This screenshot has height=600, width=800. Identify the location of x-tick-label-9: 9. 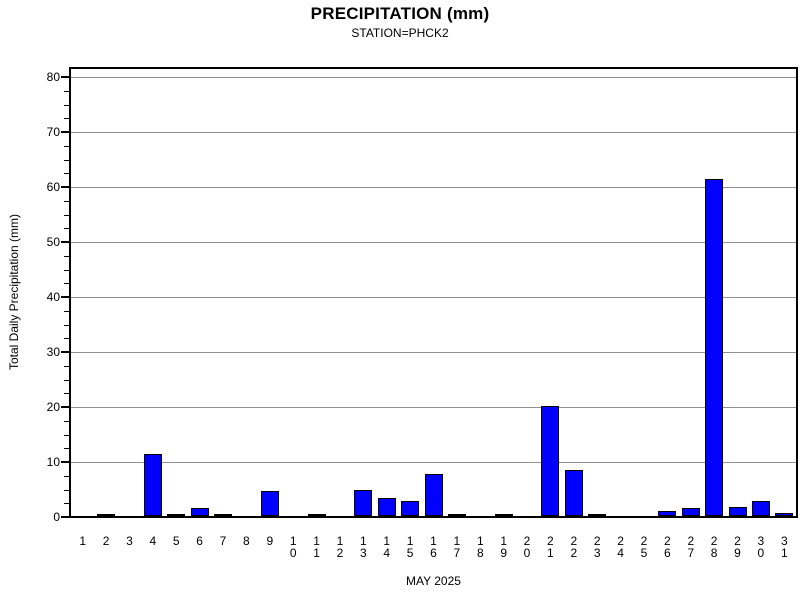
(270, 541).